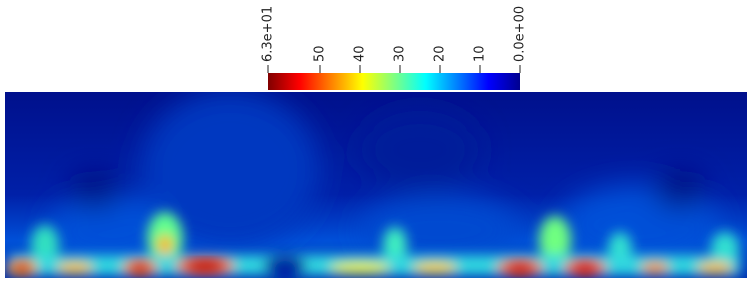  Describe the element at coordinates (480, 53) in the screenshot. I see `tick-label: 10` at that location.